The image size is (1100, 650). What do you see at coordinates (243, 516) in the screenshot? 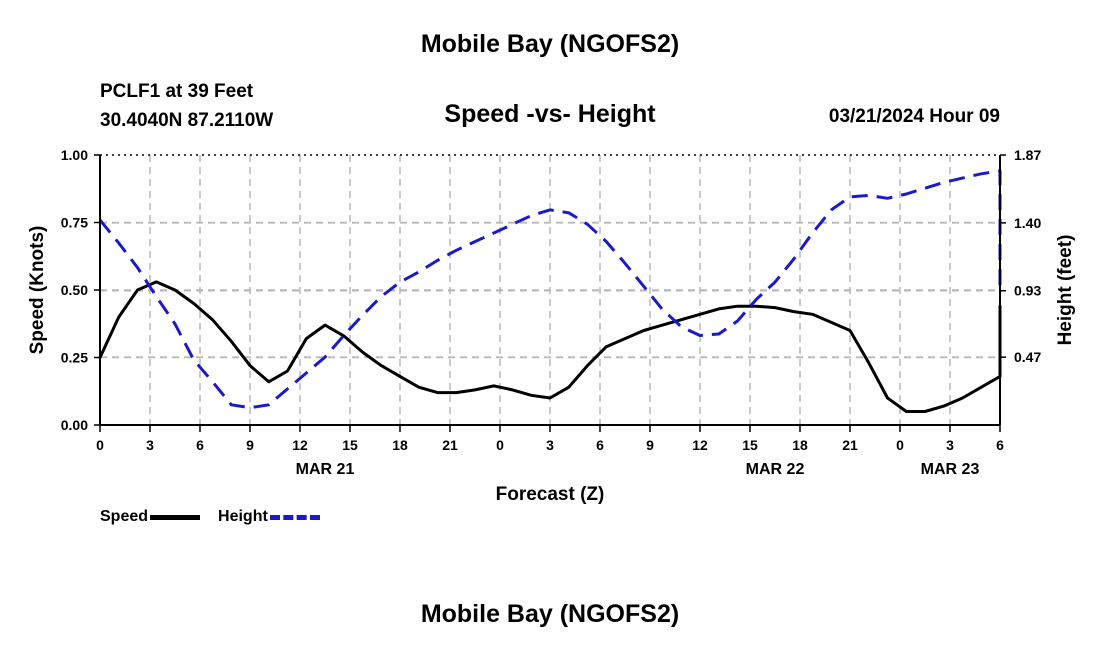
I see `legend-height-label: Height` at bounding box center [243, 516].